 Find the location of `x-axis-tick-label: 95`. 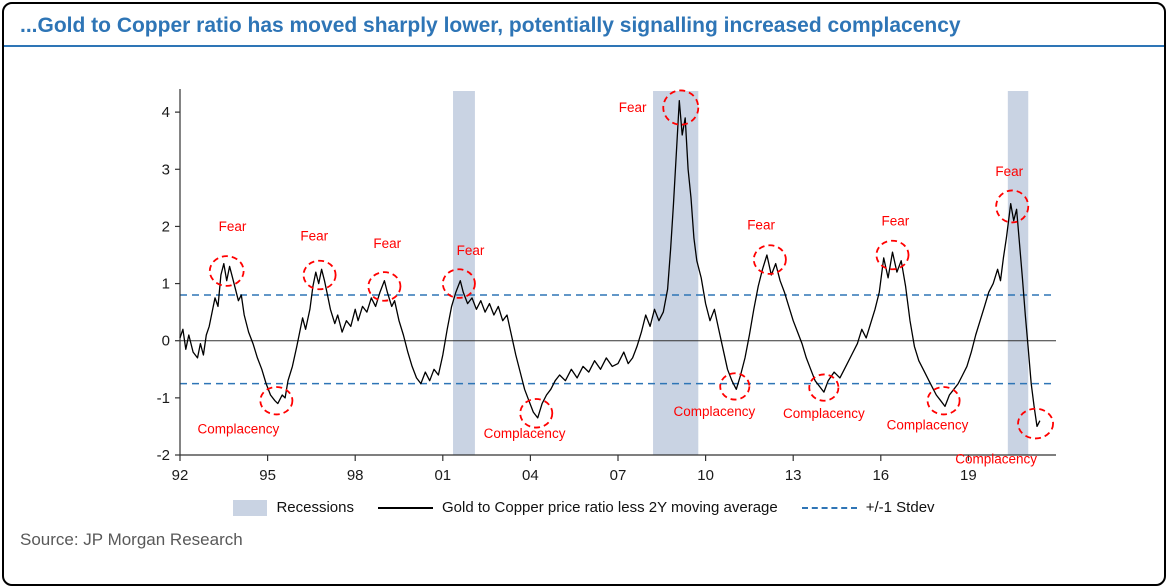

x-axis-tick-label: 95 is located at coordinates (267, 475).